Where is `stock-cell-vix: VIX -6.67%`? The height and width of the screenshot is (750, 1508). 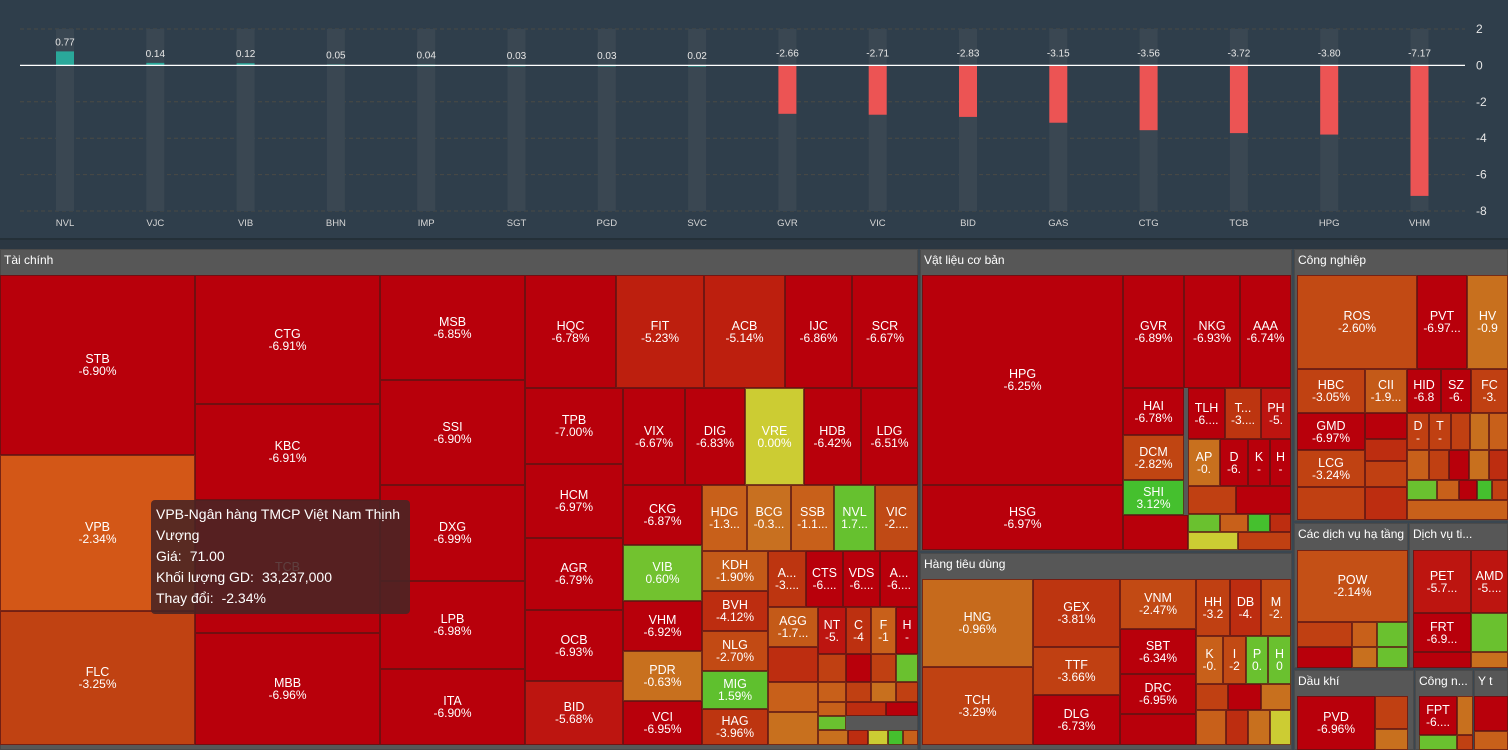 stock-cell-vix: VIX -6.67% is located at coordinates (654, 436).